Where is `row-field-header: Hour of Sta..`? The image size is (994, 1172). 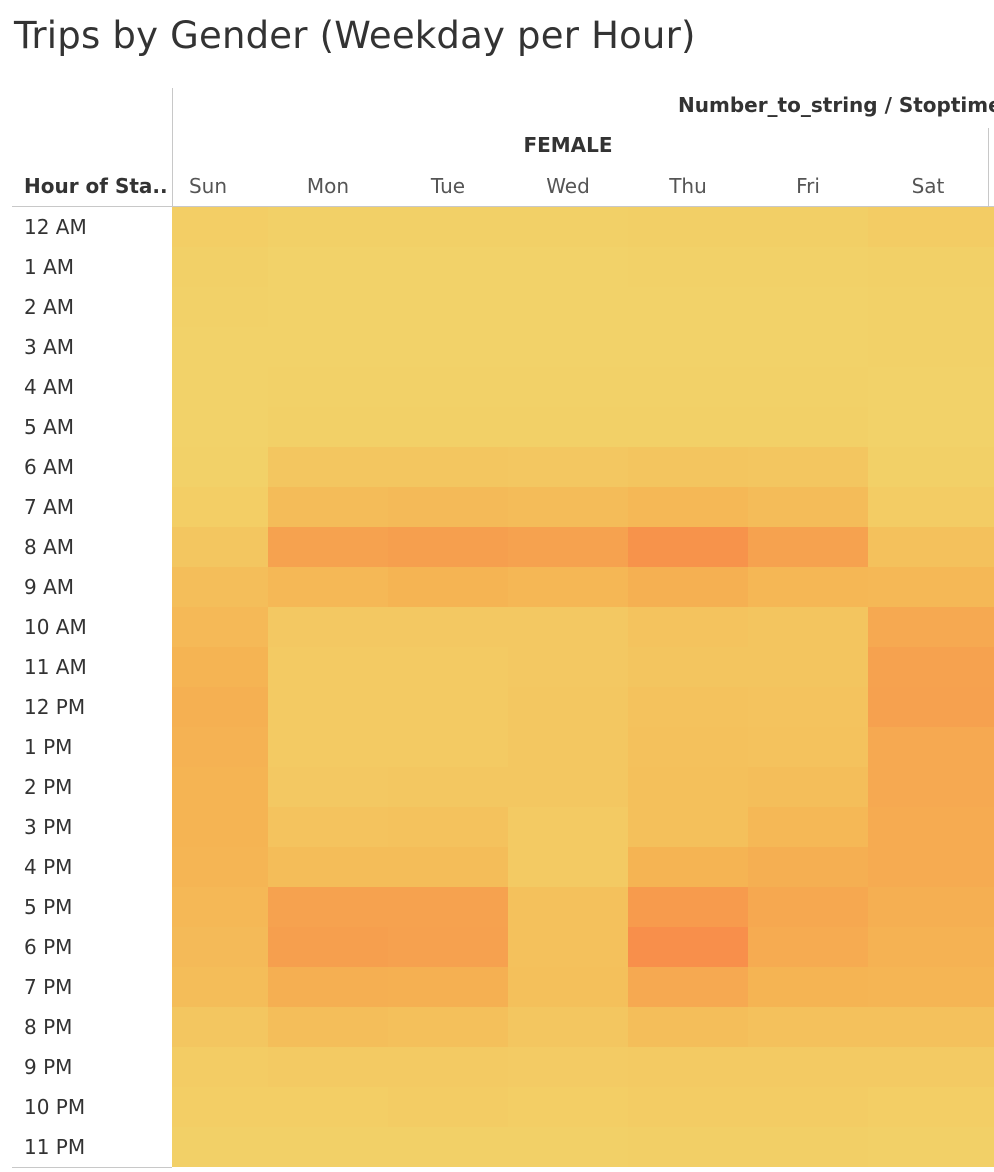
row-field-header: Hour of Sta.. is located at coordinates (96, 186).